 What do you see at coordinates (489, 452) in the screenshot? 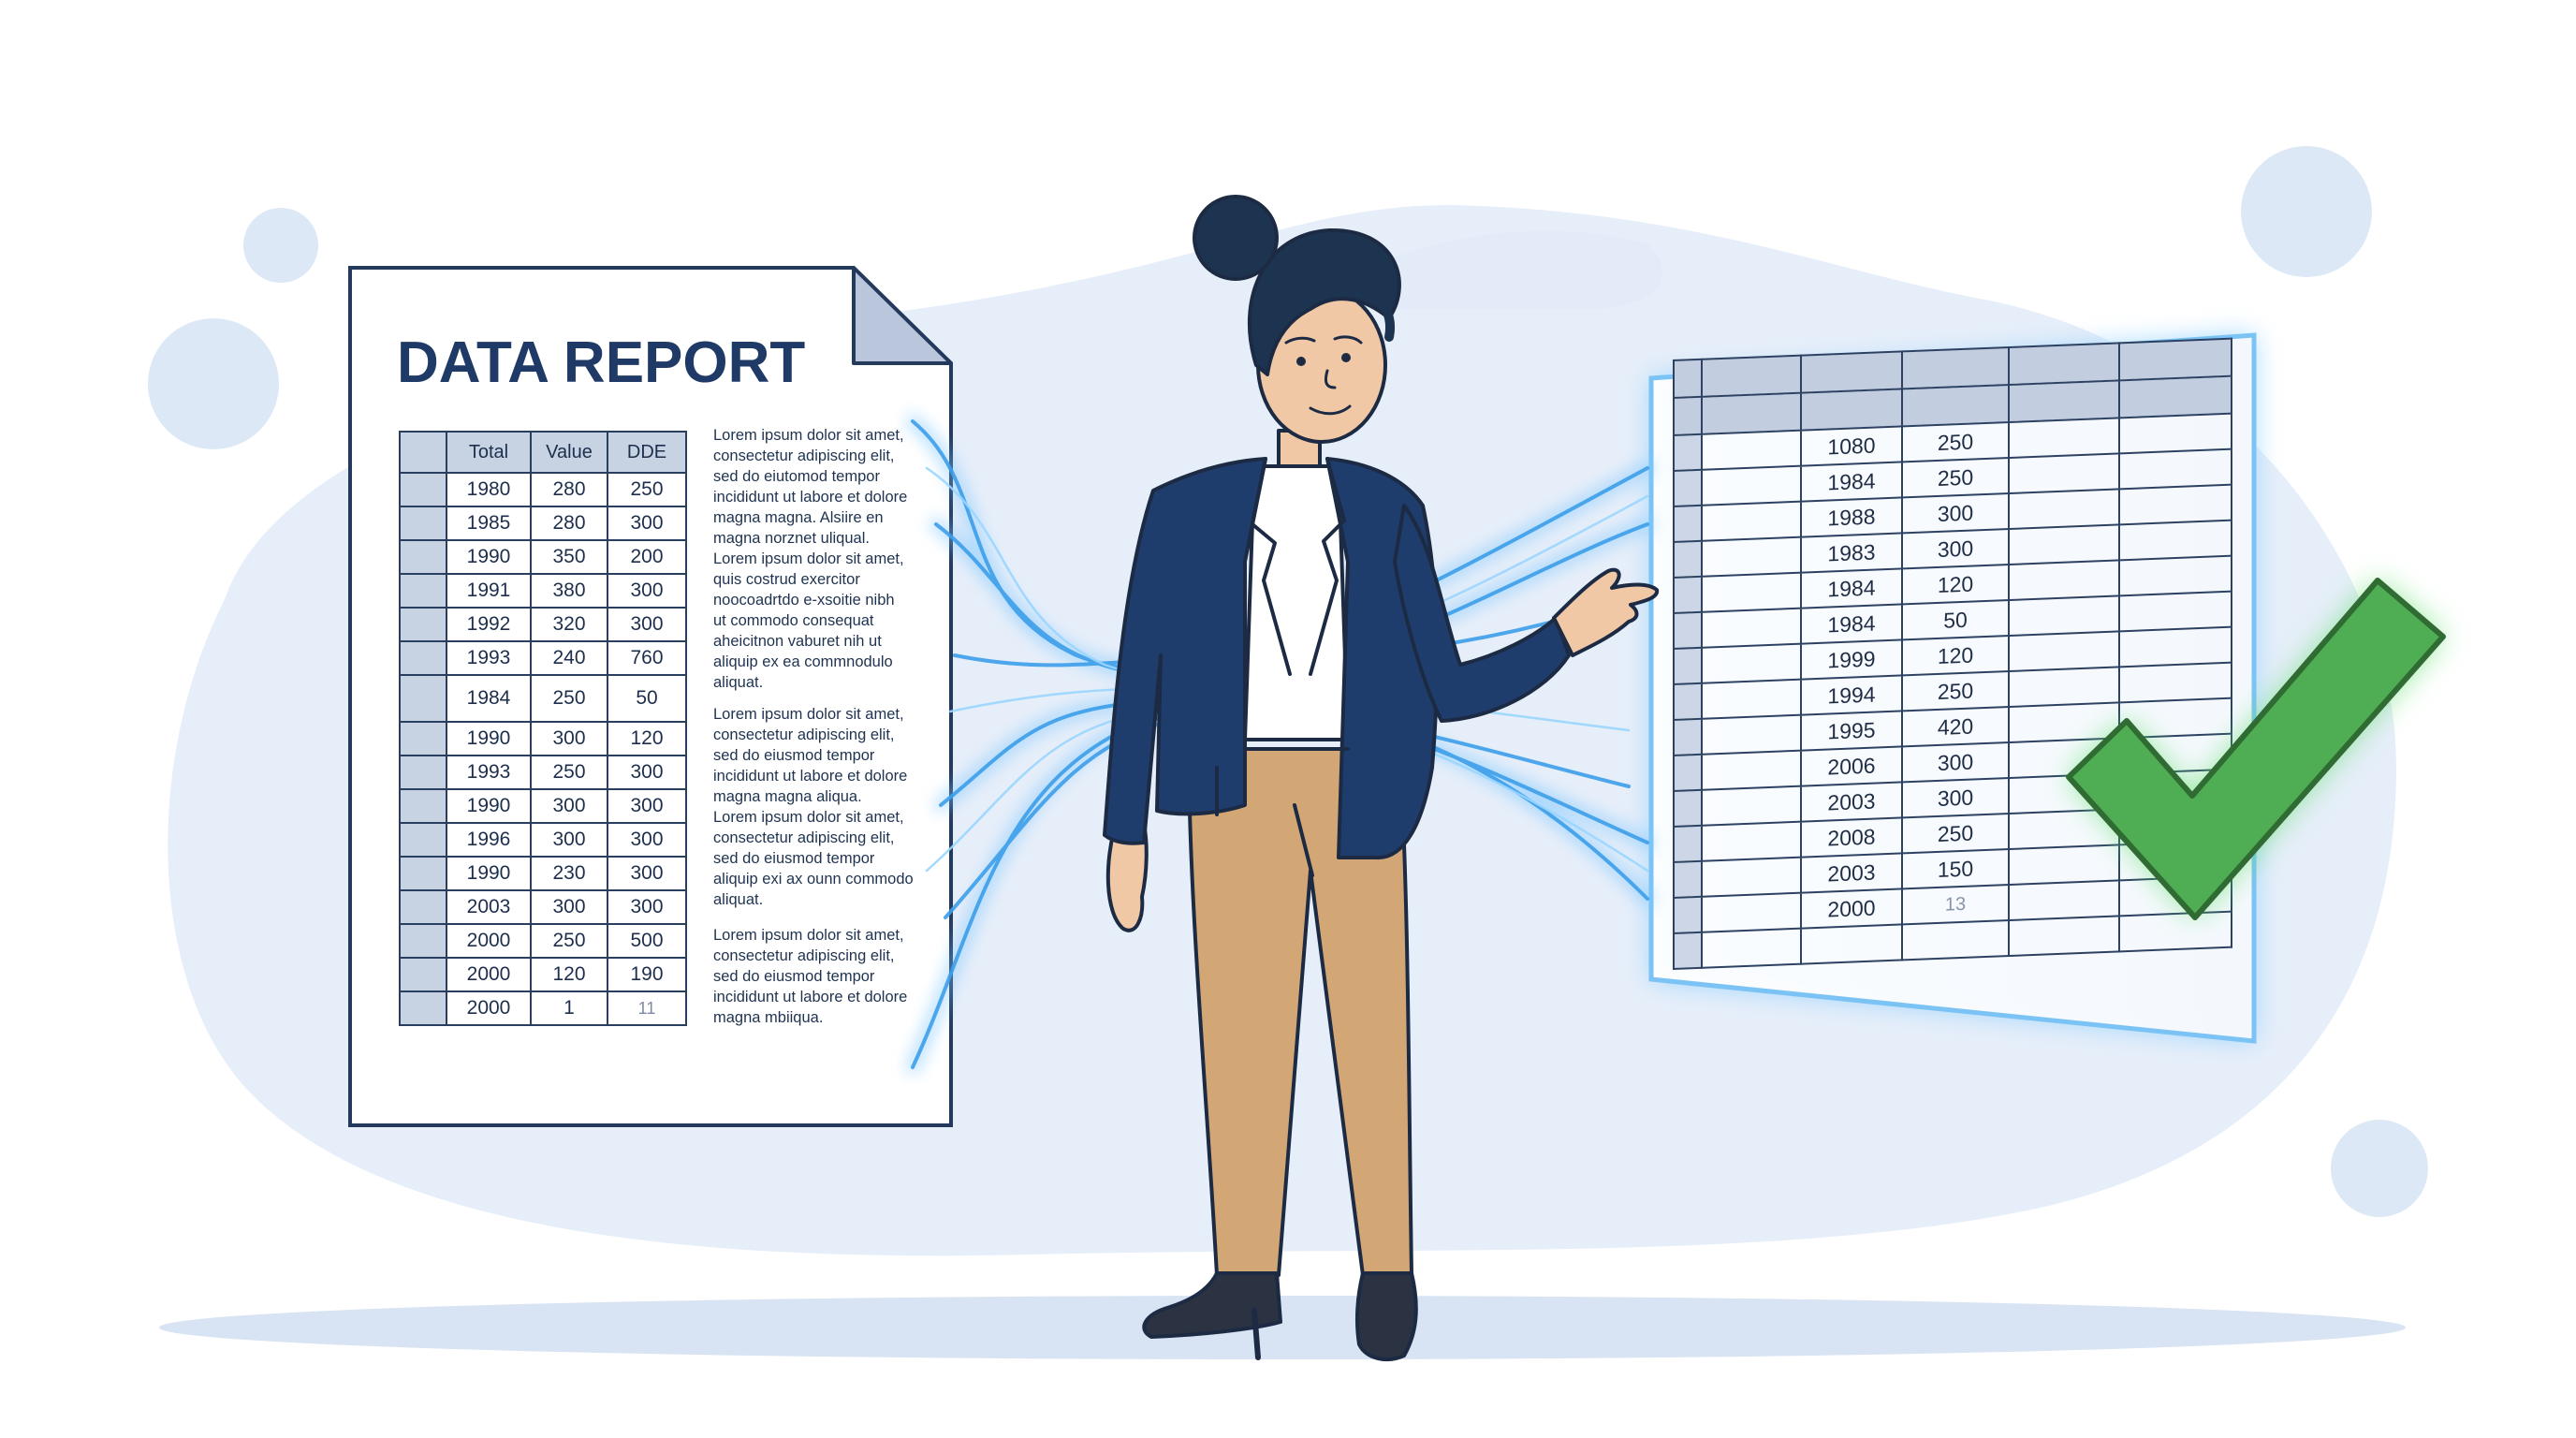
I see `column-header: Total` at bounding box center [489, 452].